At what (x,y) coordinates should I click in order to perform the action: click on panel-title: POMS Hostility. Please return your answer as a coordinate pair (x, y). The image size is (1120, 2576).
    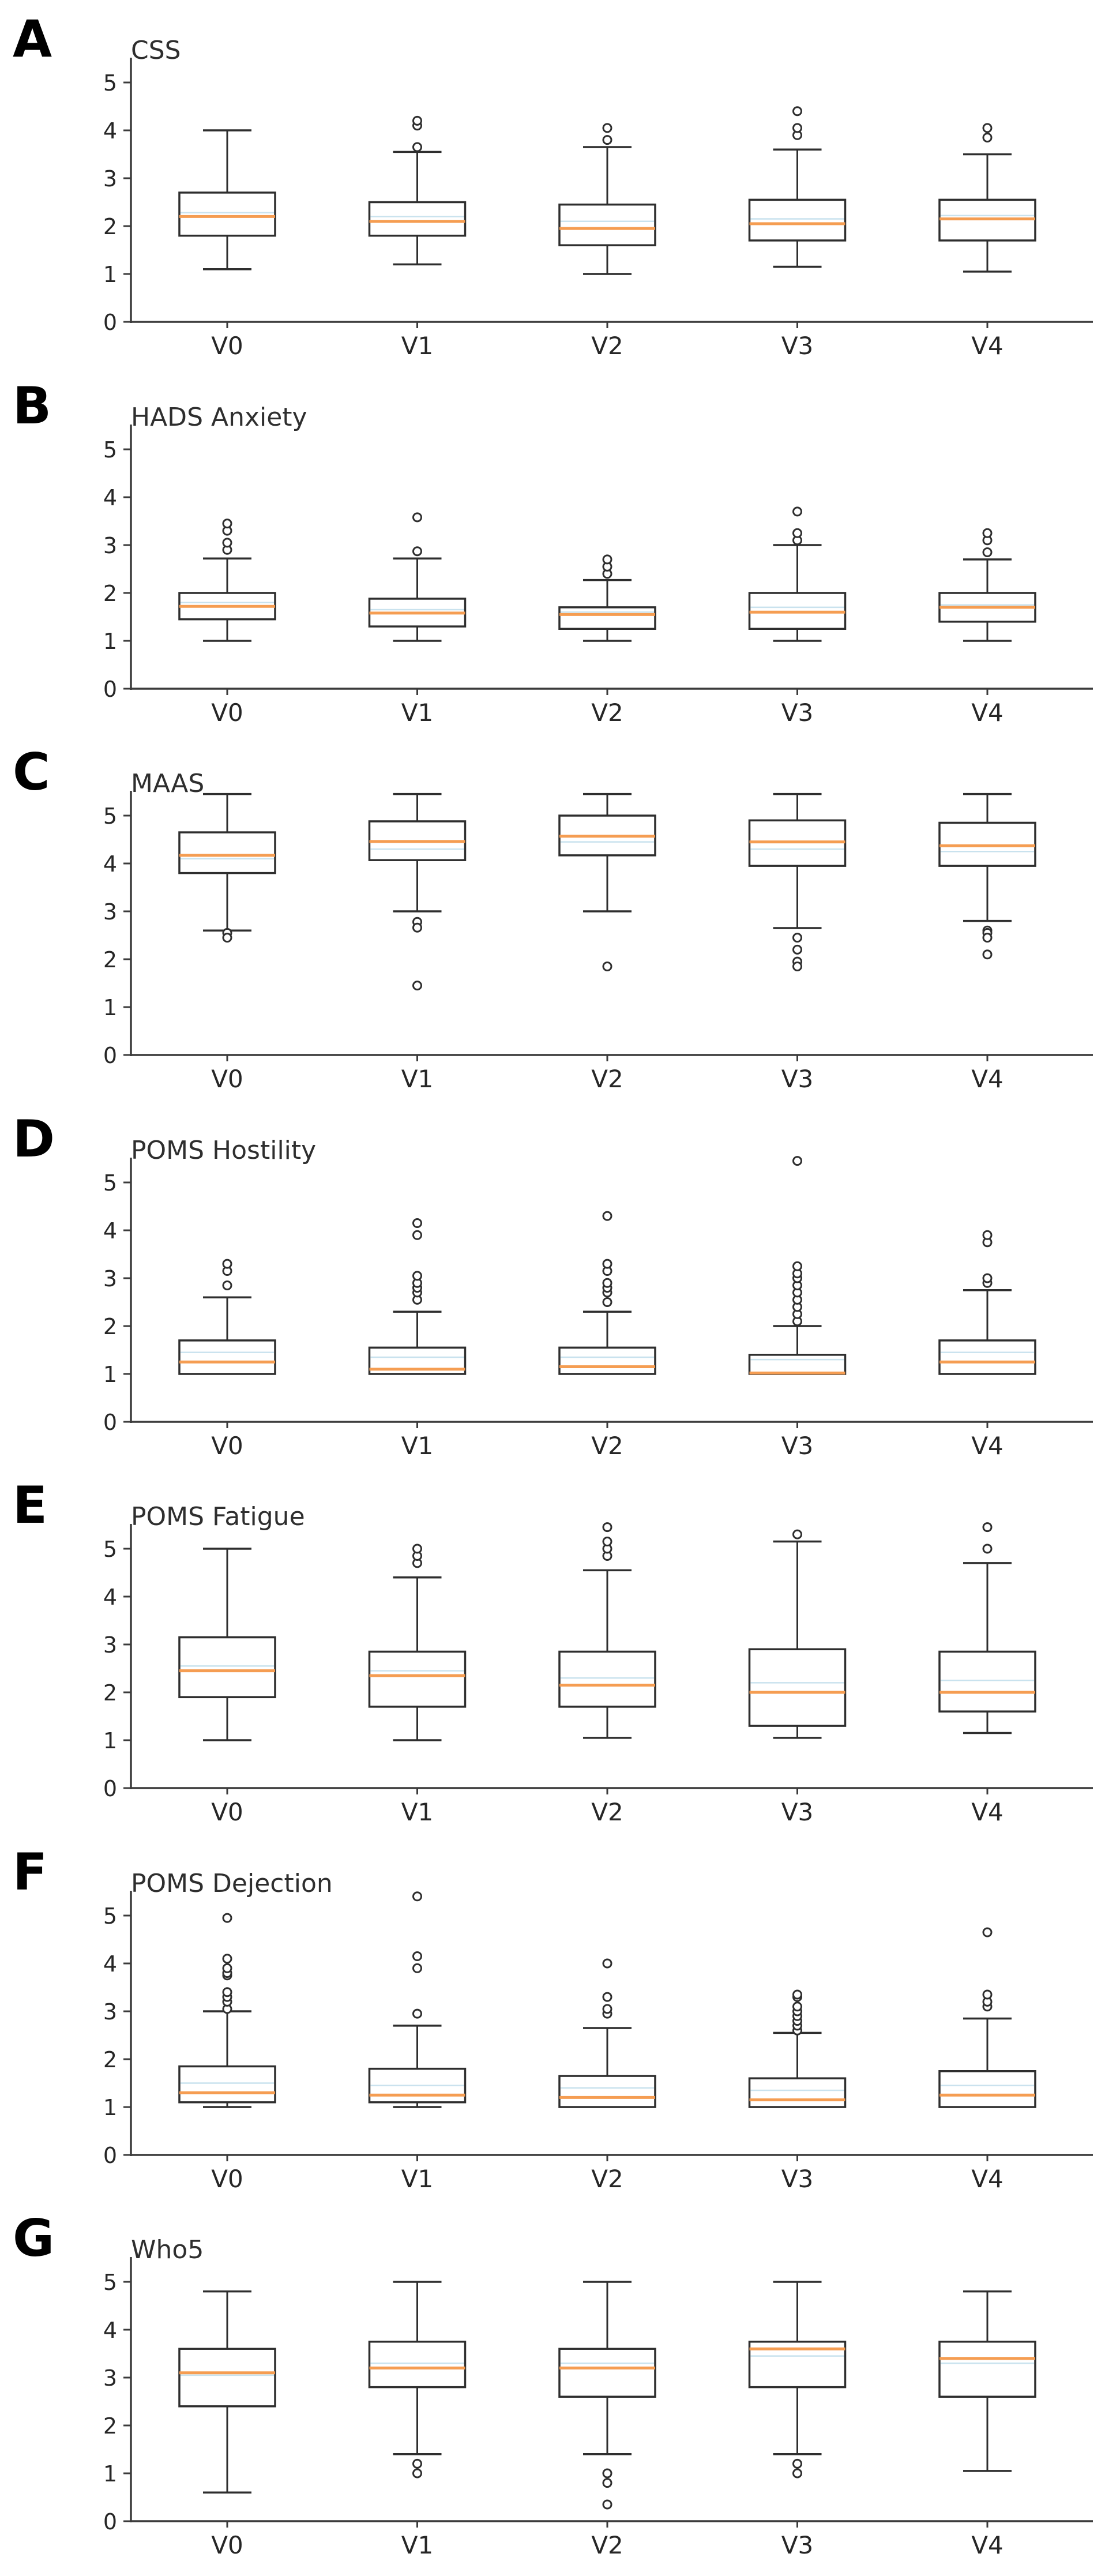
    Looking at the image, I should click on (224, 1150).